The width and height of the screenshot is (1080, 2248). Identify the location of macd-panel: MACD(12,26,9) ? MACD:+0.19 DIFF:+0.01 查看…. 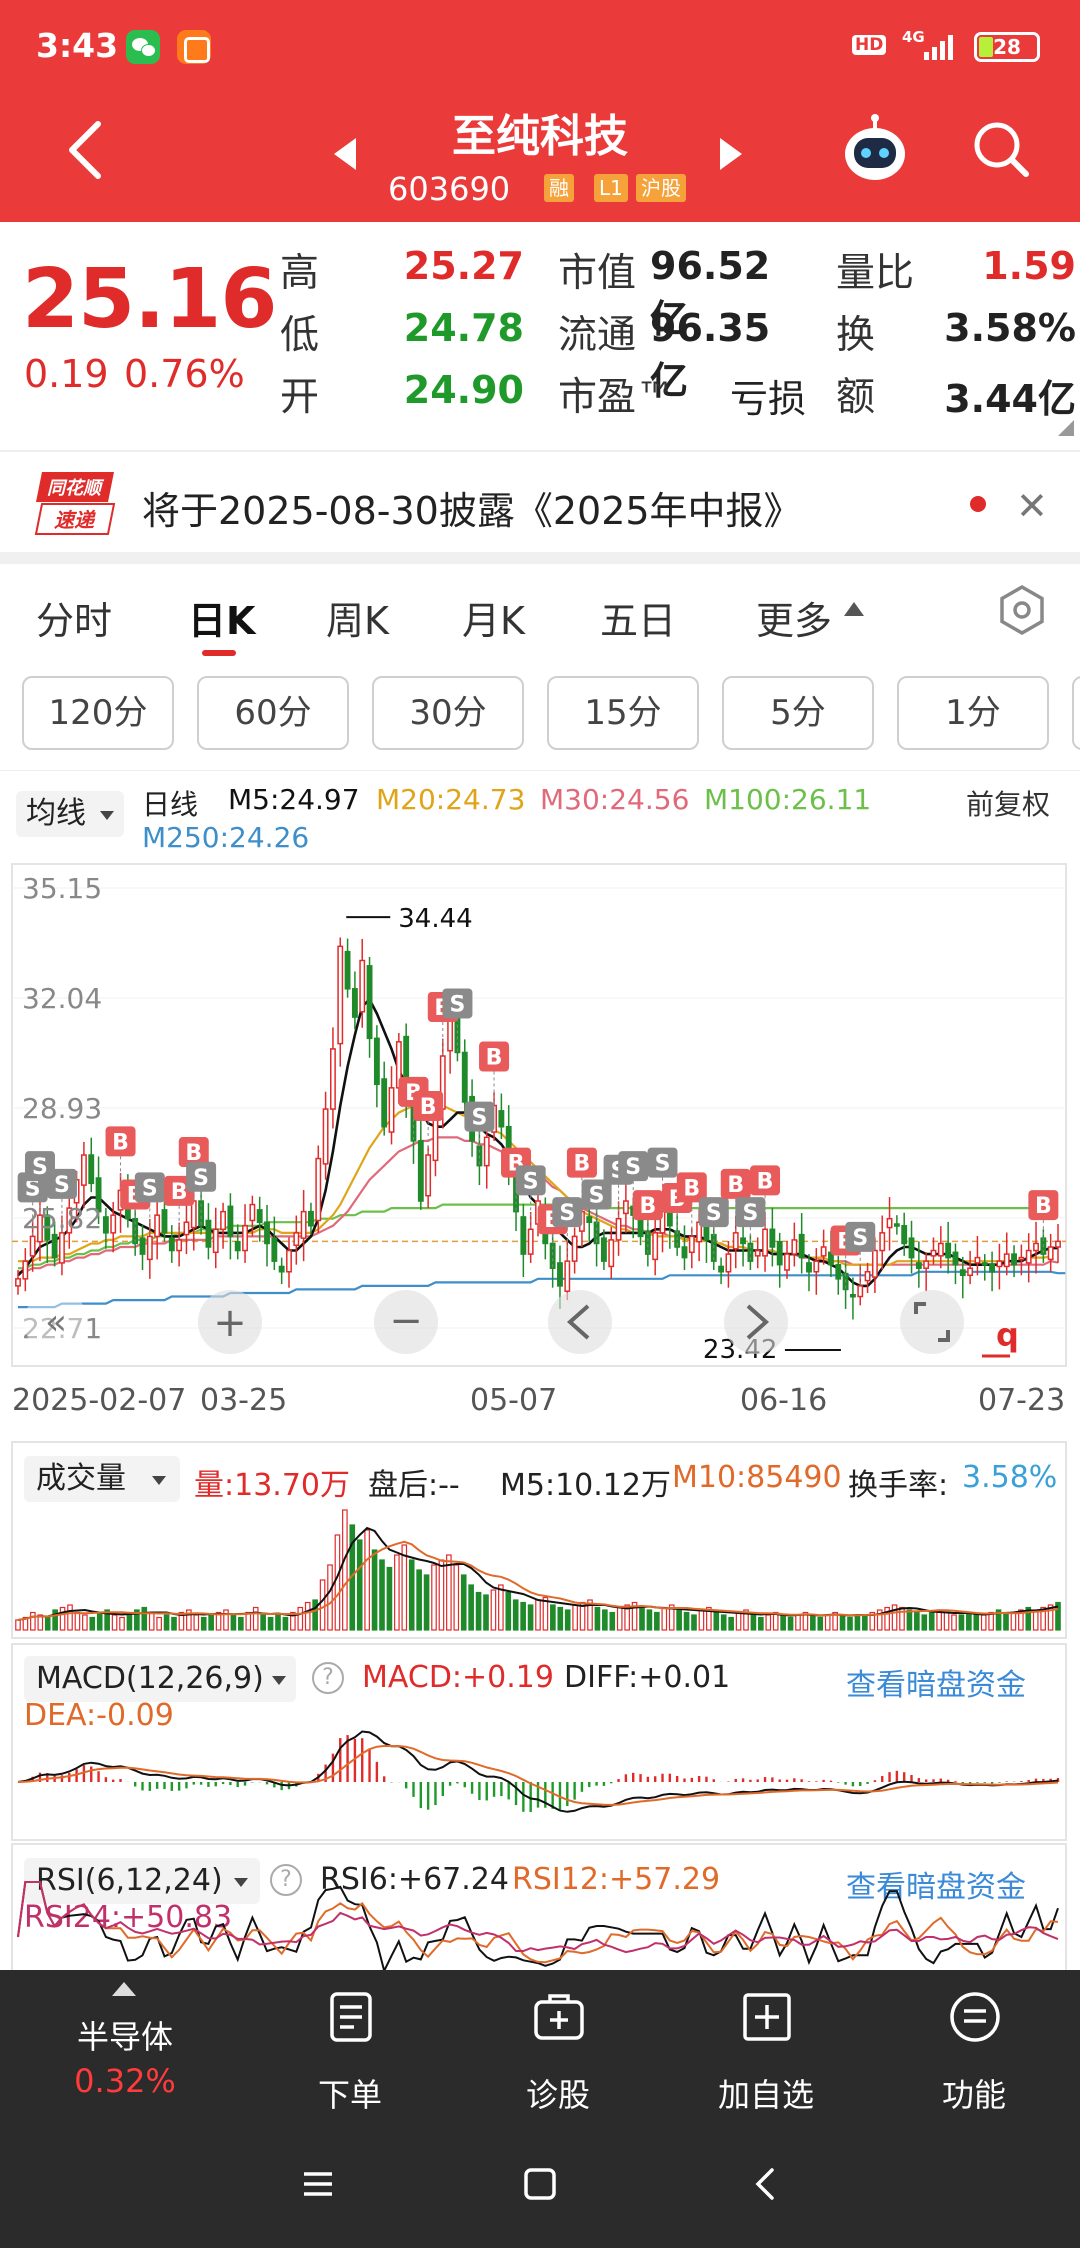
(540, 1742).